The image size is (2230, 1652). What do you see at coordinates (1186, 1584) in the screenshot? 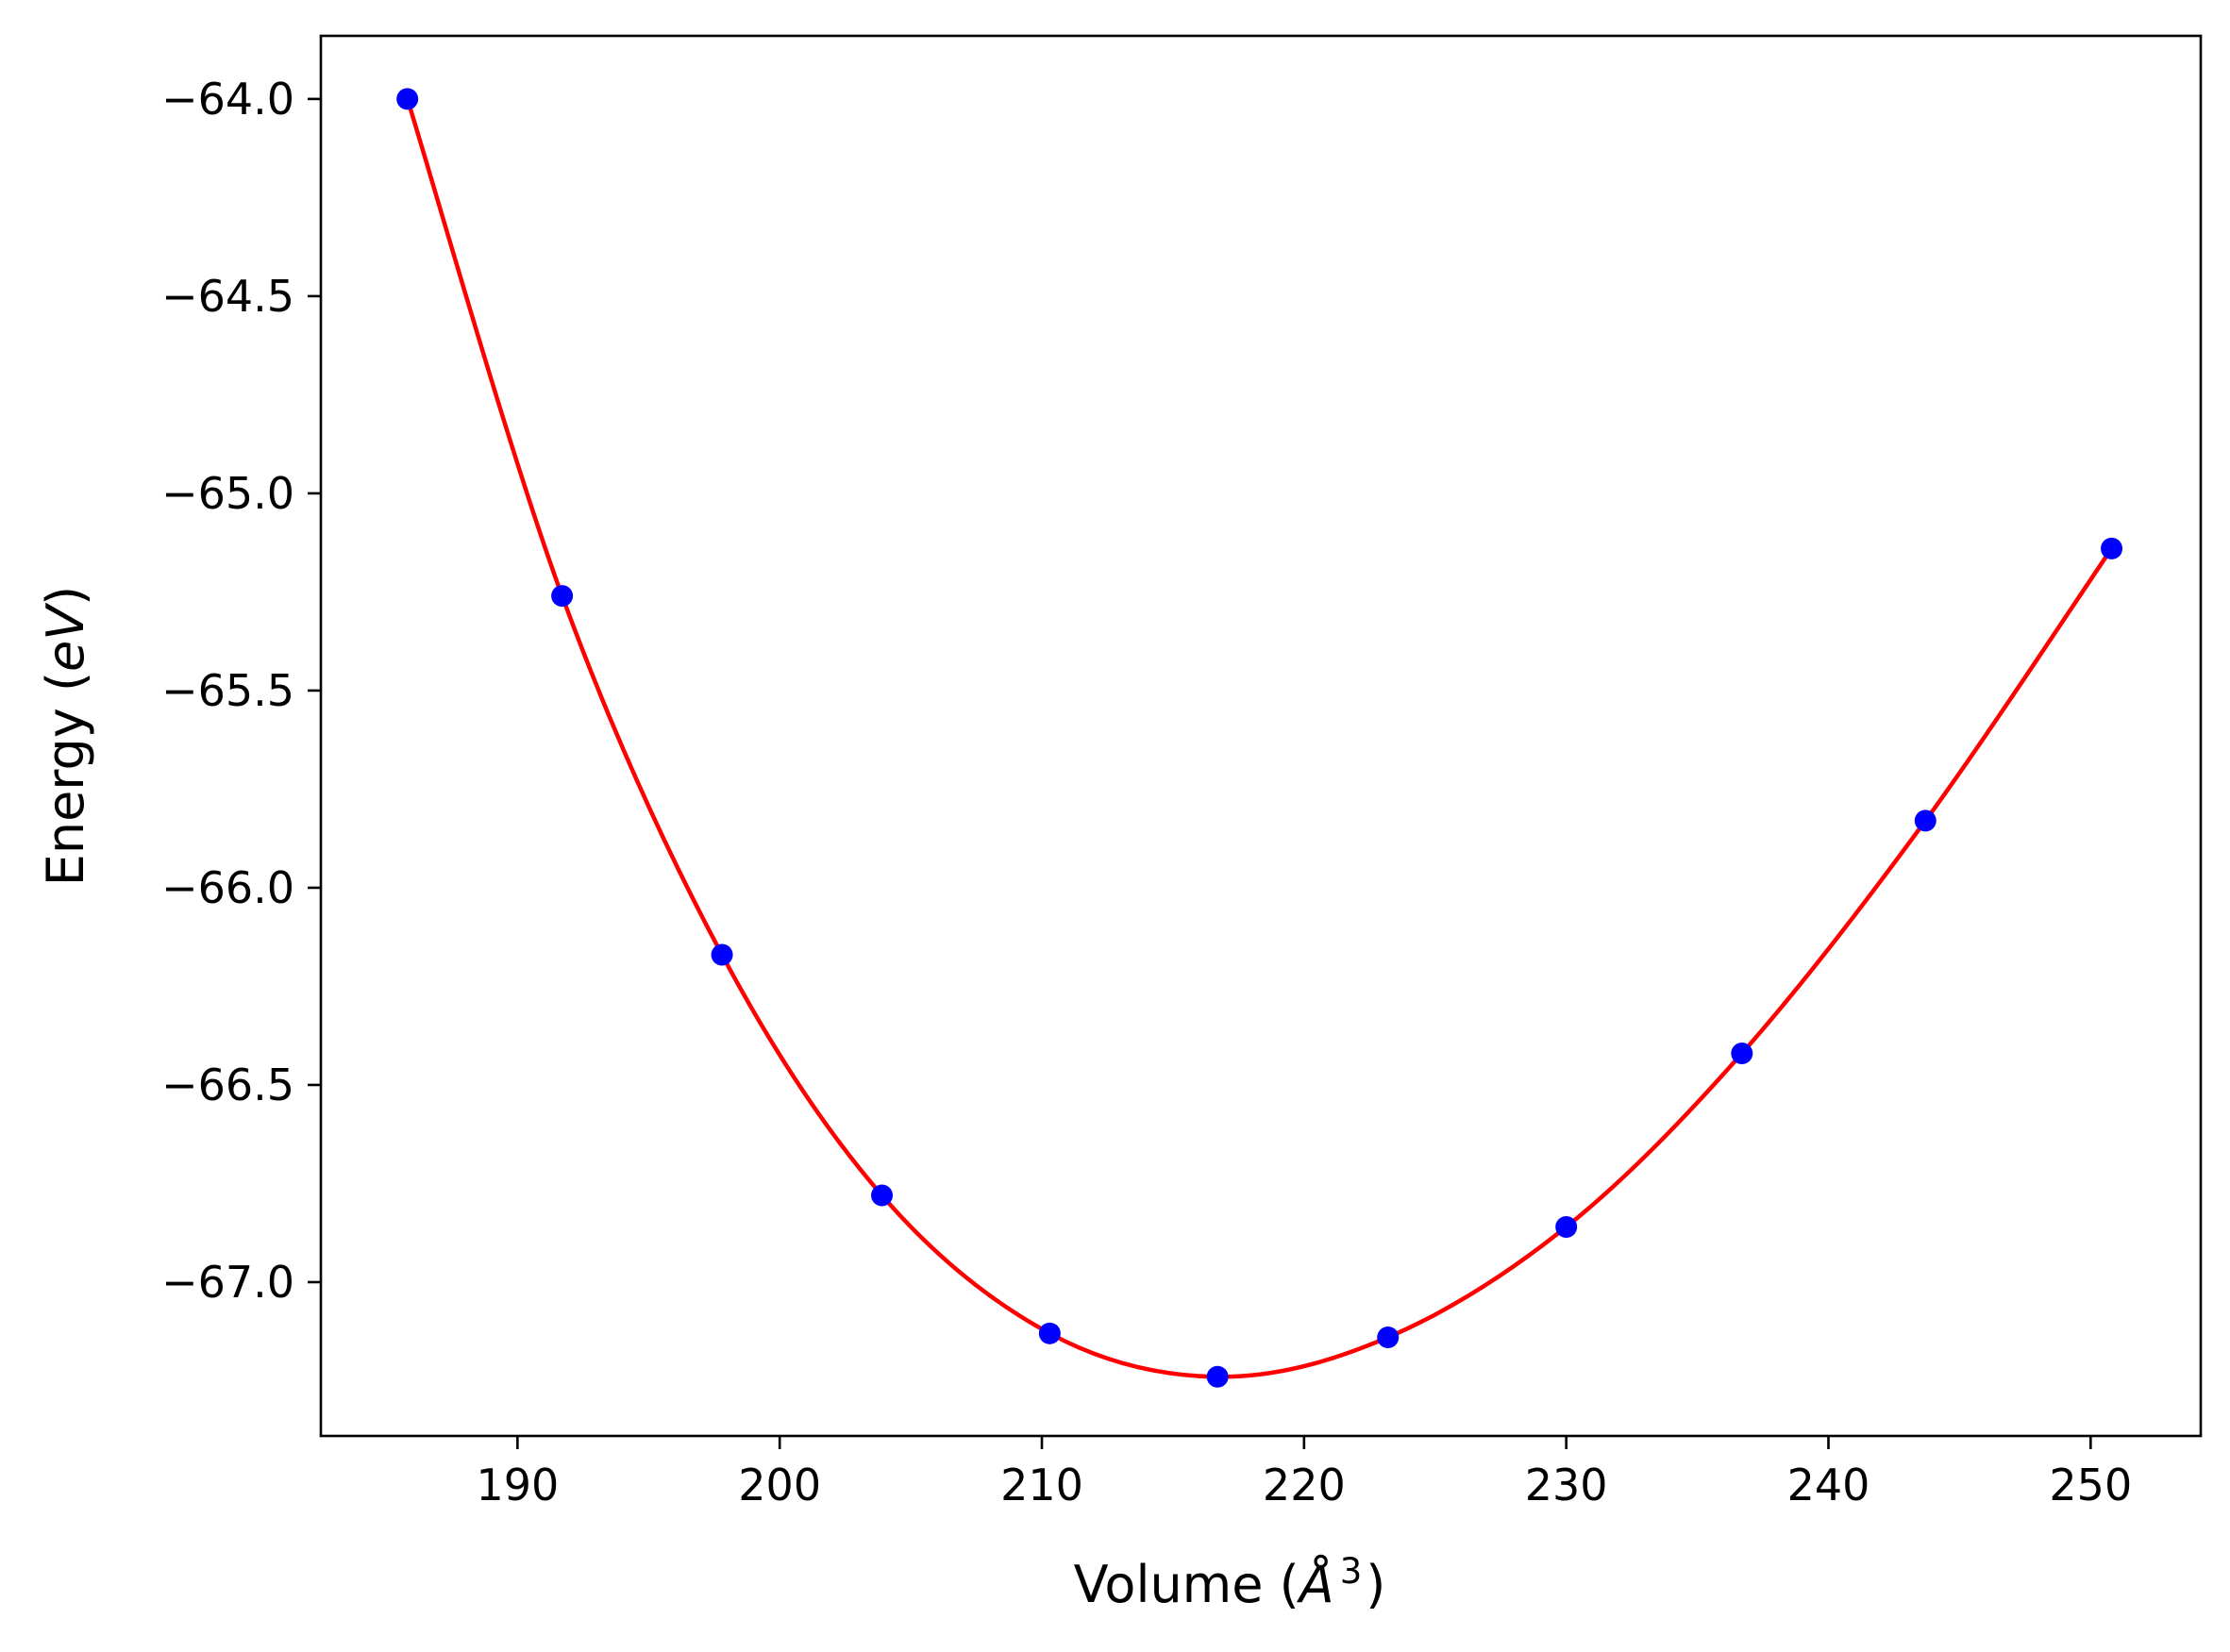
I see `x-axis-label-prefix: Volume (` at bounding box center [1186, 1584].